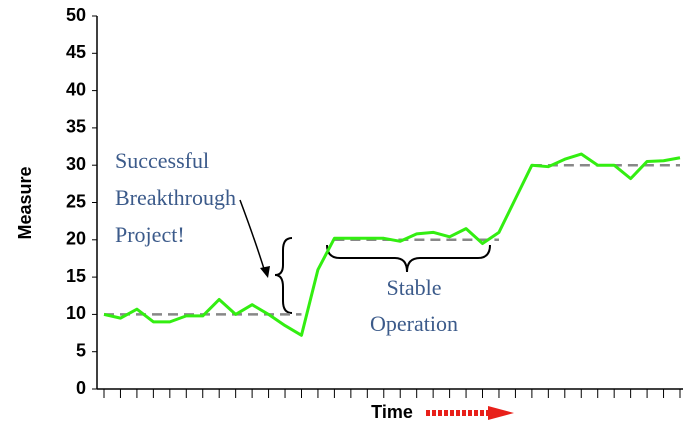 This screenshot has height=429, width=683. I want to click on y-tick-label: 20, so click(76, 239).